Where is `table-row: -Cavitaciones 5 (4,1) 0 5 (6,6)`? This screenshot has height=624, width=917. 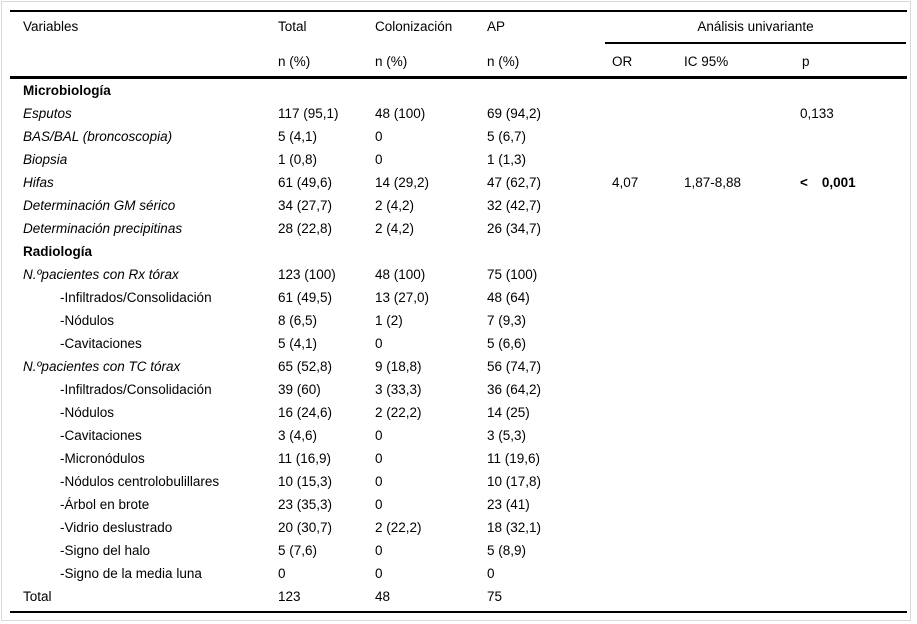
table-row: -Cavitaciones 5 (4,1) 0 5 (6,6) is located at coordinates (458, 343).